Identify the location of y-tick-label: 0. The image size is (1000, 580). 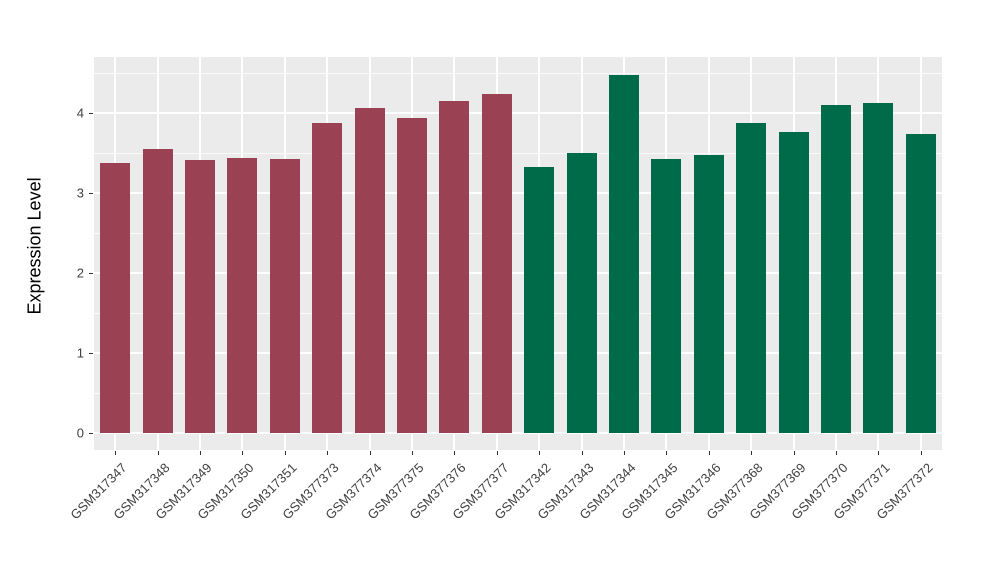
(80, 433).